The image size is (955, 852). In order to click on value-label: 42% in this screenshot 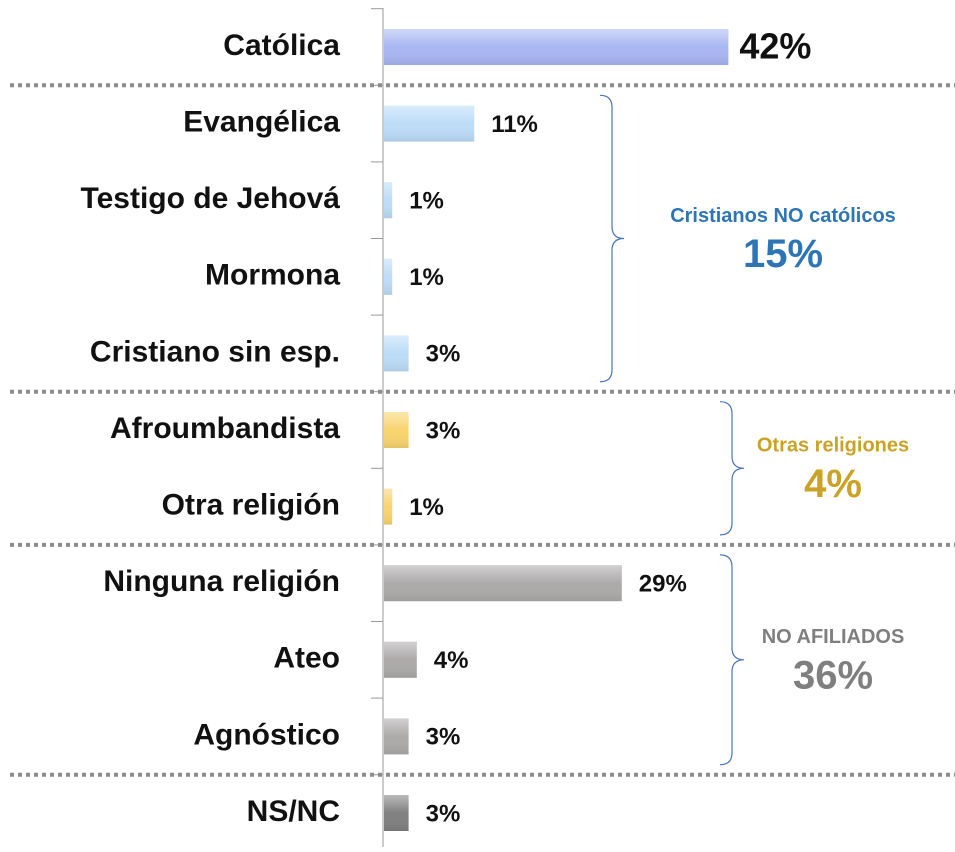, I will do `click(775, 46)`.